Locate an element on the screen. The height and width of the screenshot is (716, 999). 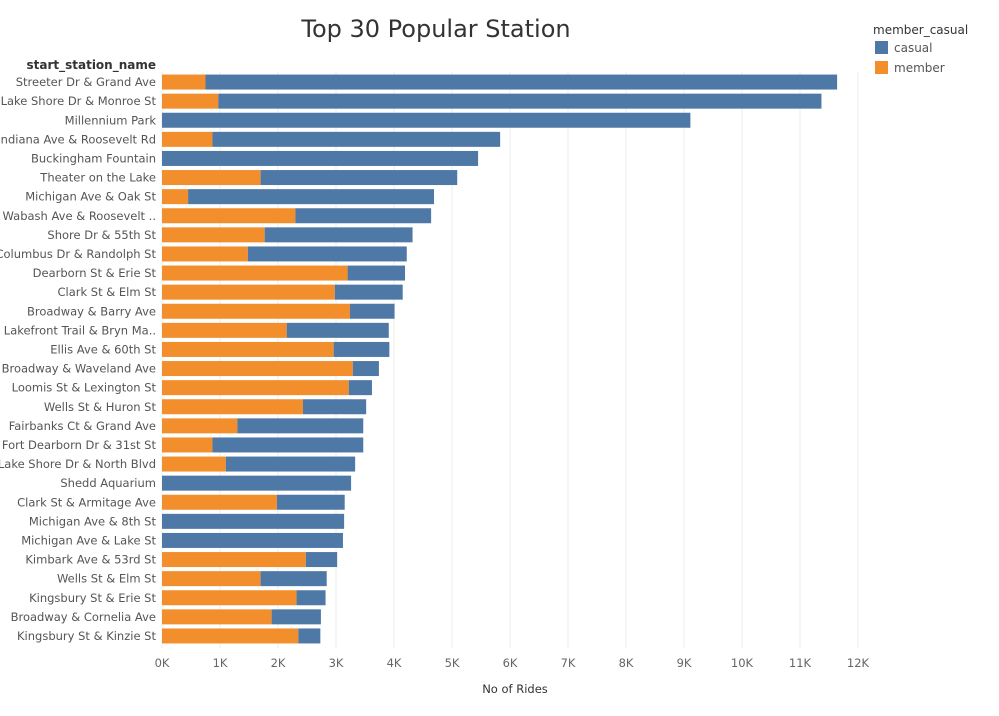
legend-swatch-casual is located at coordinates (881, 47).